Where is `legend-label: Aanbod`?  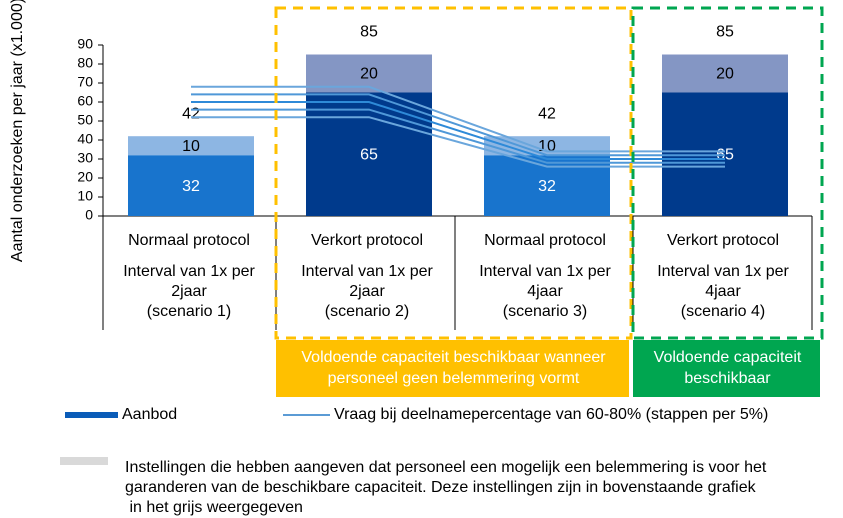 legend-label: Aanbod is located at coordinates (149, 414).